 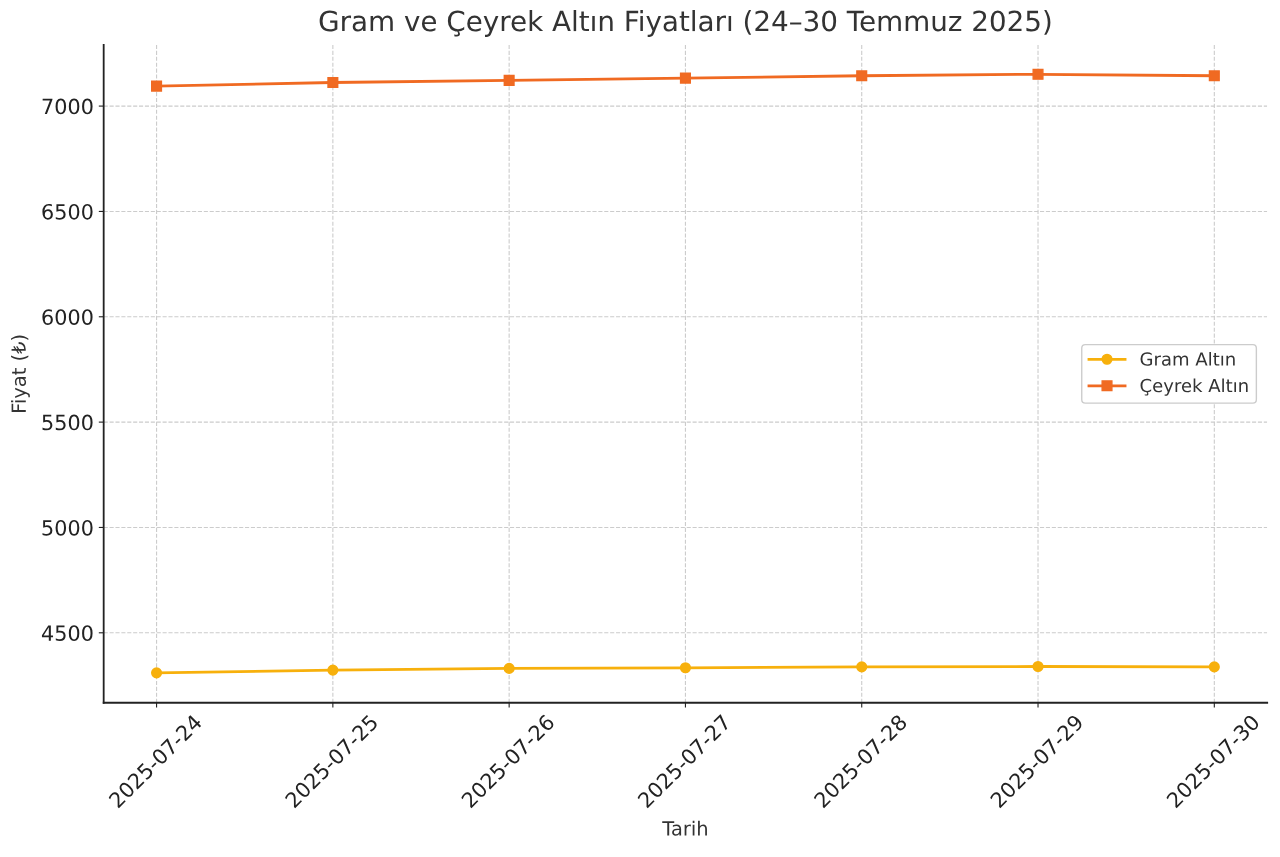 What do you see at coordinates (685, 23) in the screenshot?
I see `chart-title: Gram ve Çeyrek Altın Fiyatları (24–30 Temmuz 2025)` at bounding box center [685, 23].